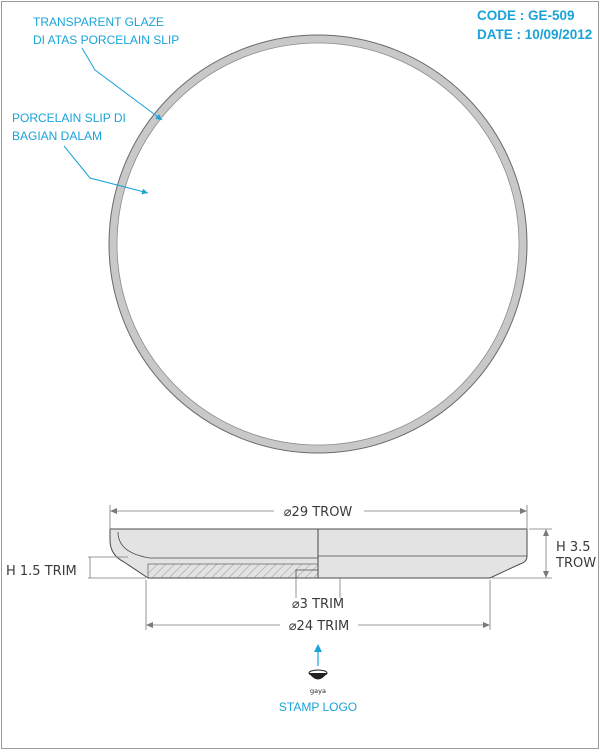 The width and height of the screenshot is (600, 750). What do you see at coordinates (422, 553) in the screenshot?
I see `elevation-right-half` at bounding box center [422, 553].